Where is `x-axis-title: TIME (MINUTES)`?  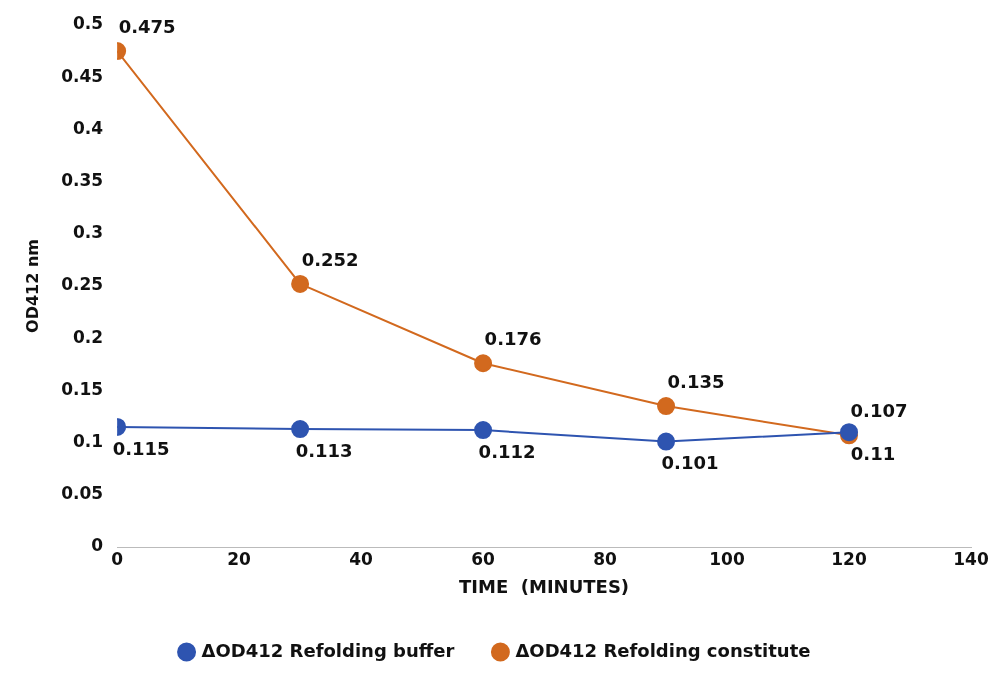 x-axis-title: TIME (MINUTES) is located at coordinates (544, 586).